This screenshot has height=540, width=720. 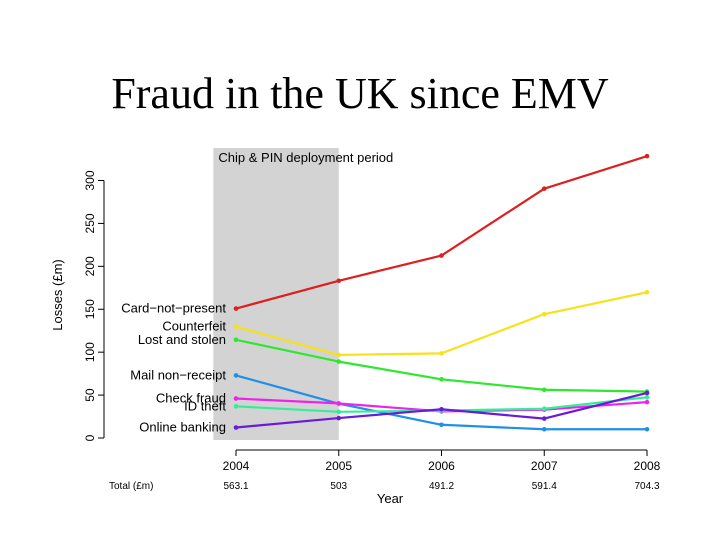 I want to click on y-tick-label: 0, so click(x=90, y=437).